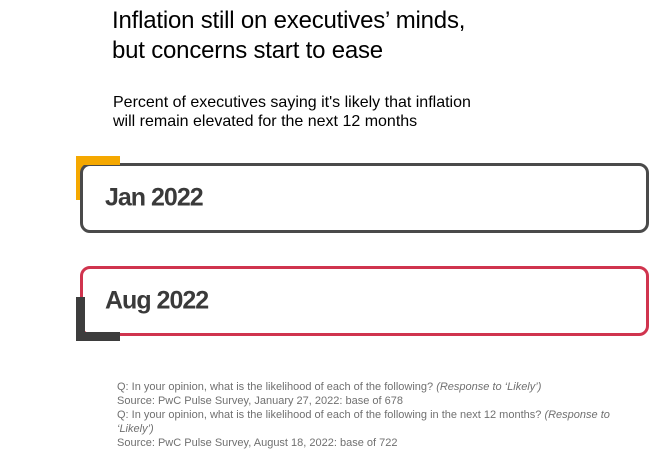  What do you see at coordinates (154, 197) in the screenshot?
I see `bar-label-jan-2022: Jan 2022` at bounding box center [154, 197].